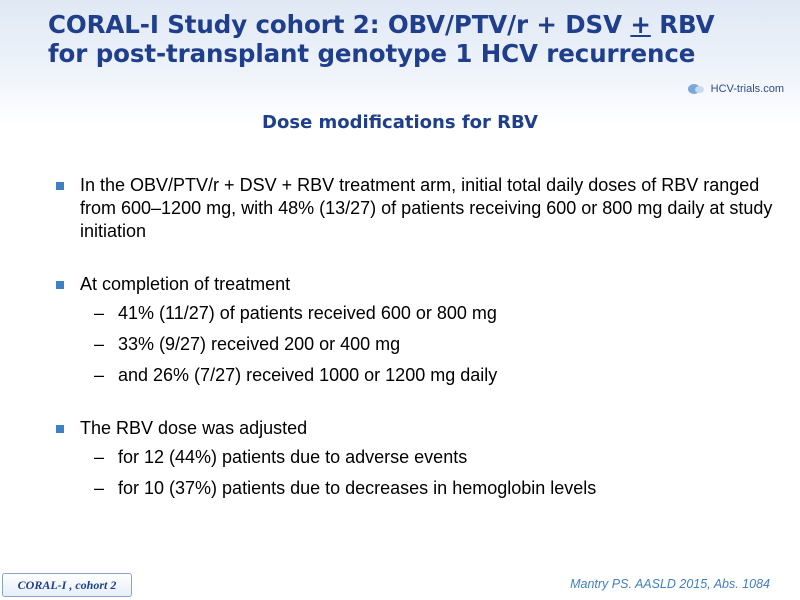  Describe the element at coordinates (259, 344) in the screenshot. I see `sub-bullet-text: 33% (9/27) received 200 or 400 mg` at that location.